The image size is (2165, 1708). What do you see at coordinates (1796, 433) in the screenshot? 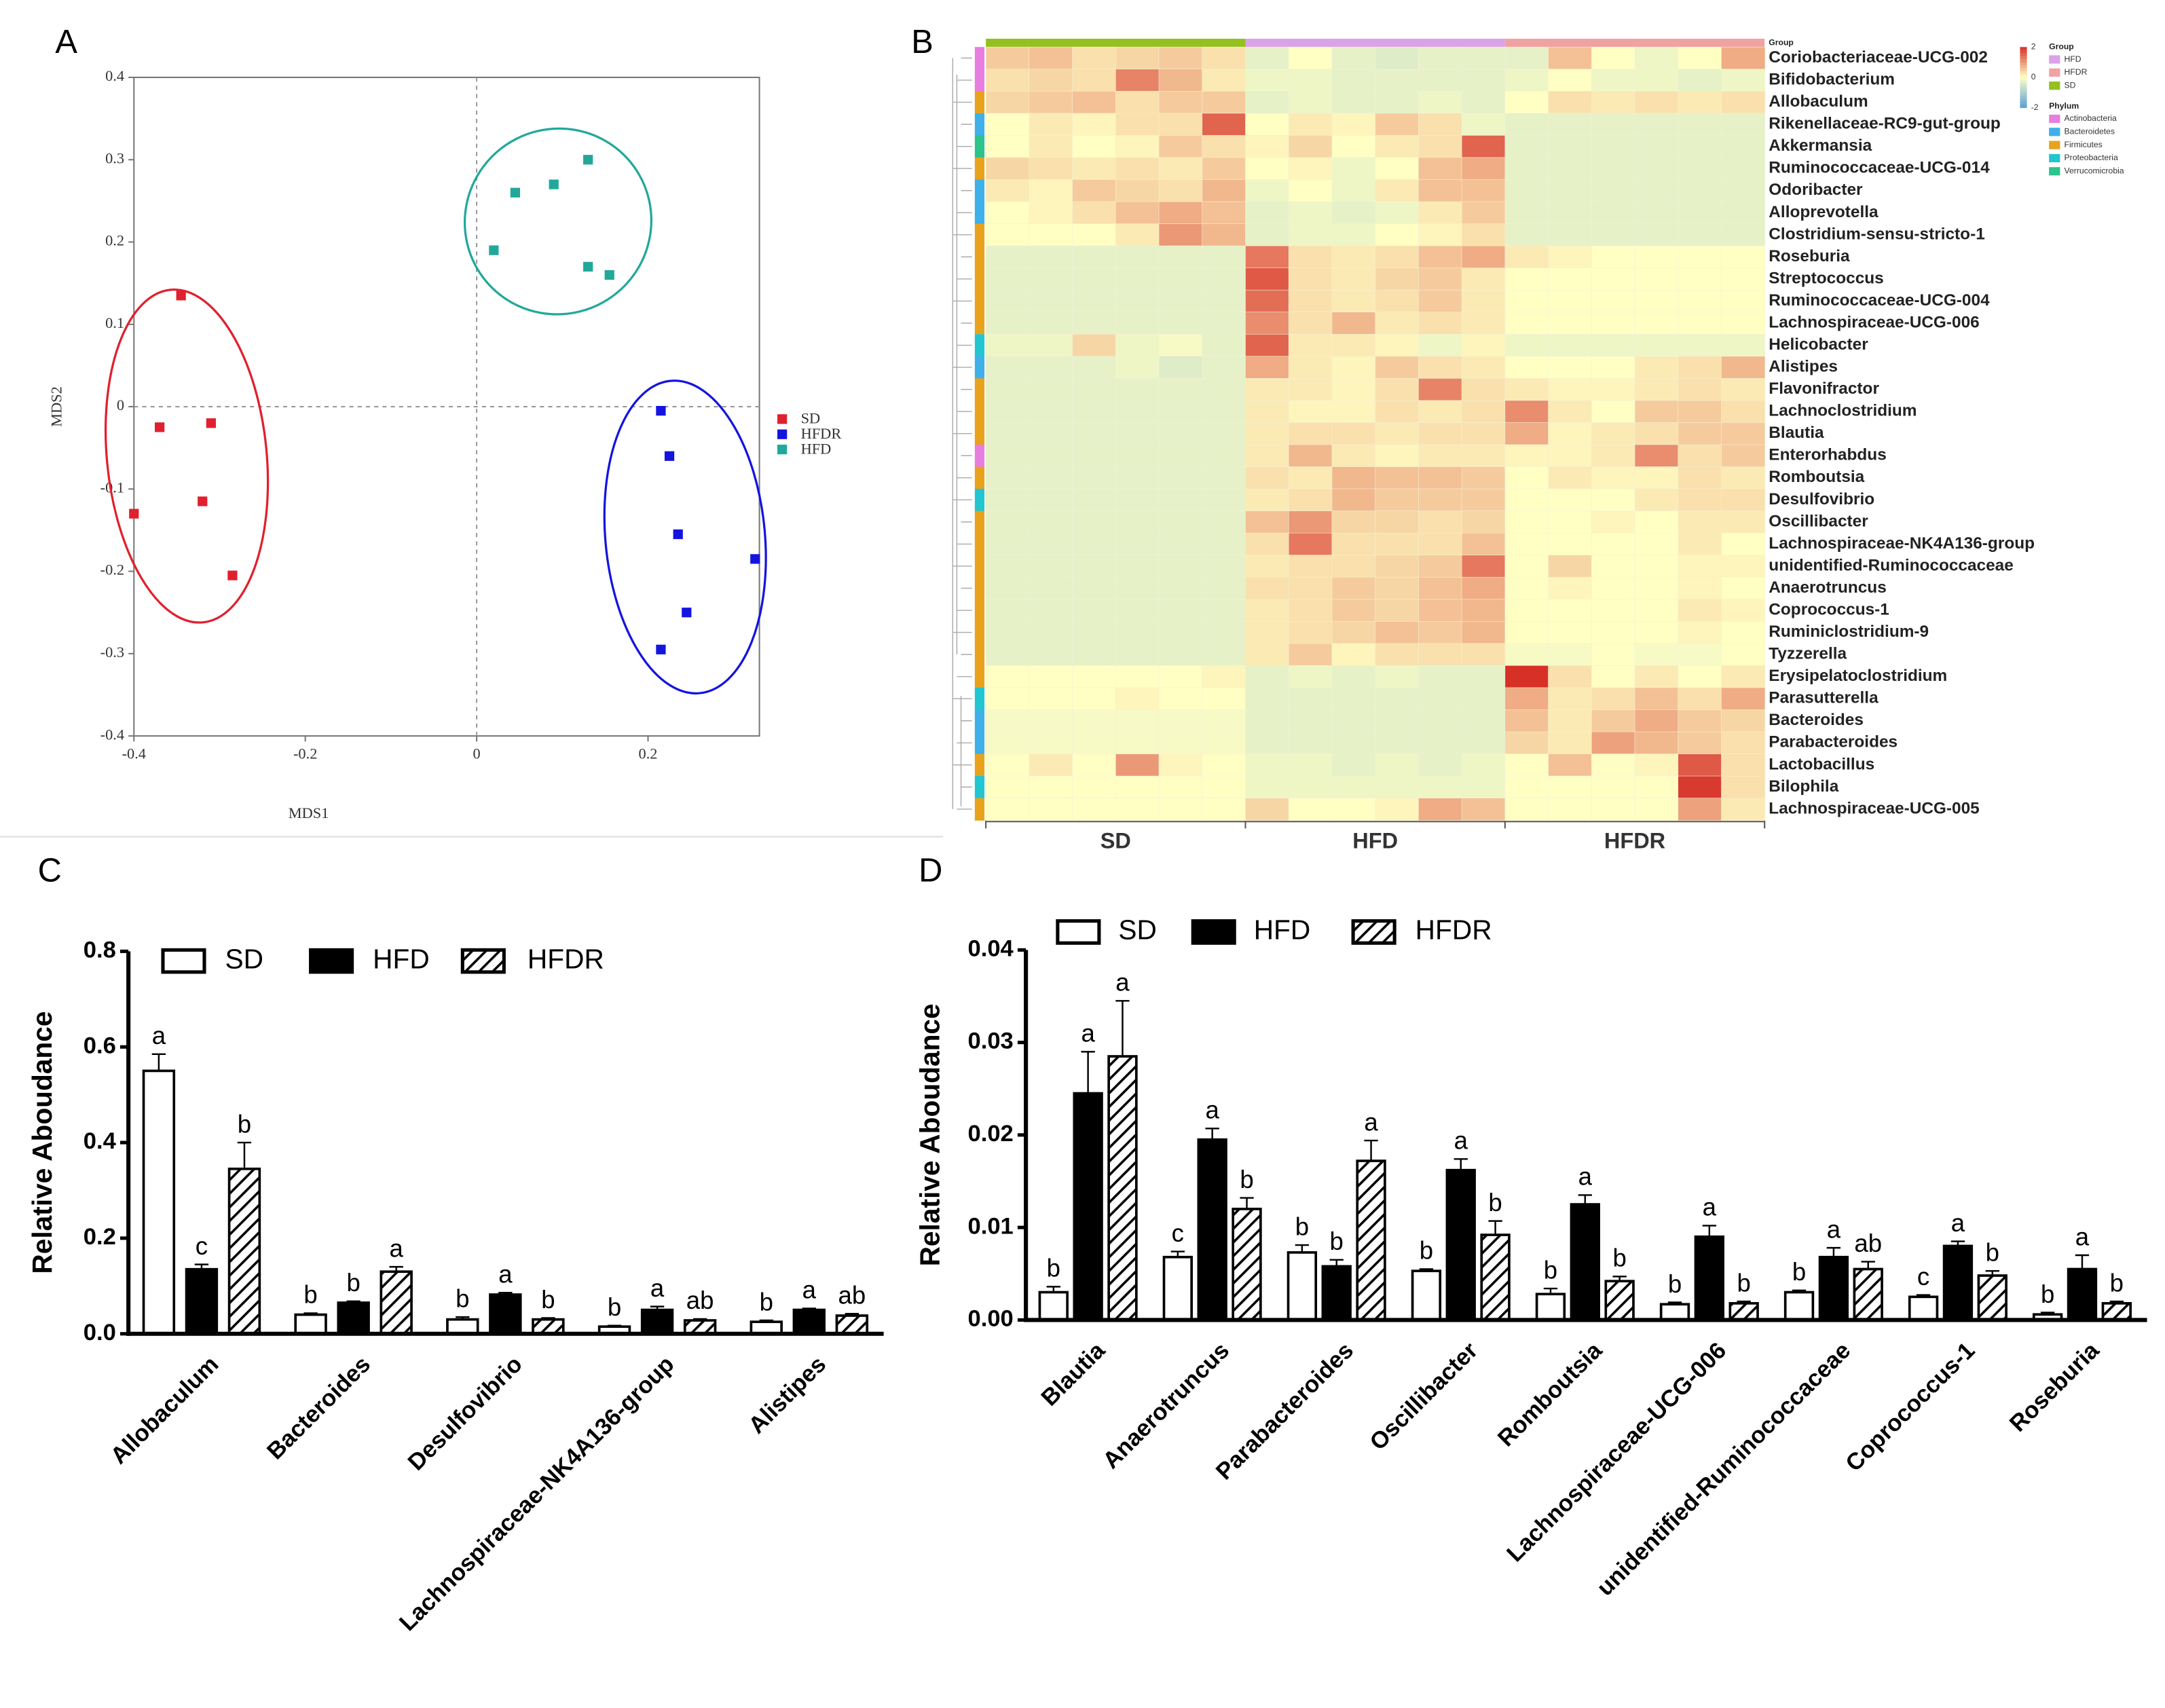
I see `row-label: Blautia` at bounding box center [1796, 433].